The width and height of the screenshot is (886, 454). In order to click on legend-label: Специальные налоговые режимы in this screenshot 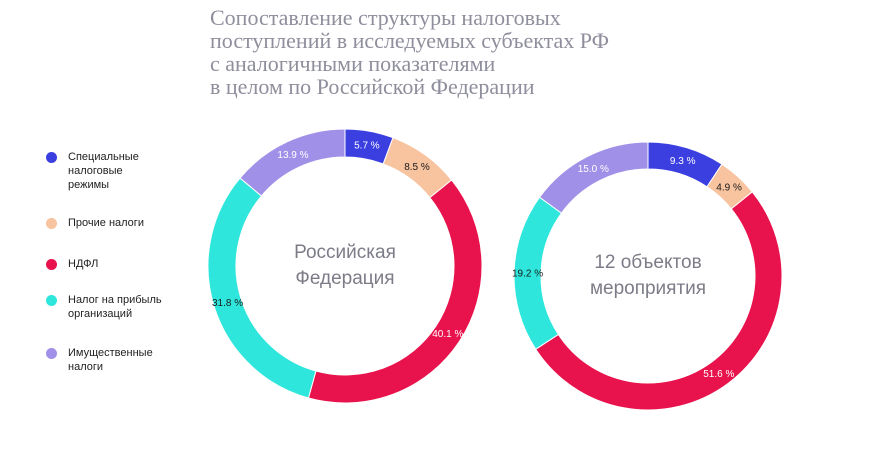, I will do `click(103, 171)`.